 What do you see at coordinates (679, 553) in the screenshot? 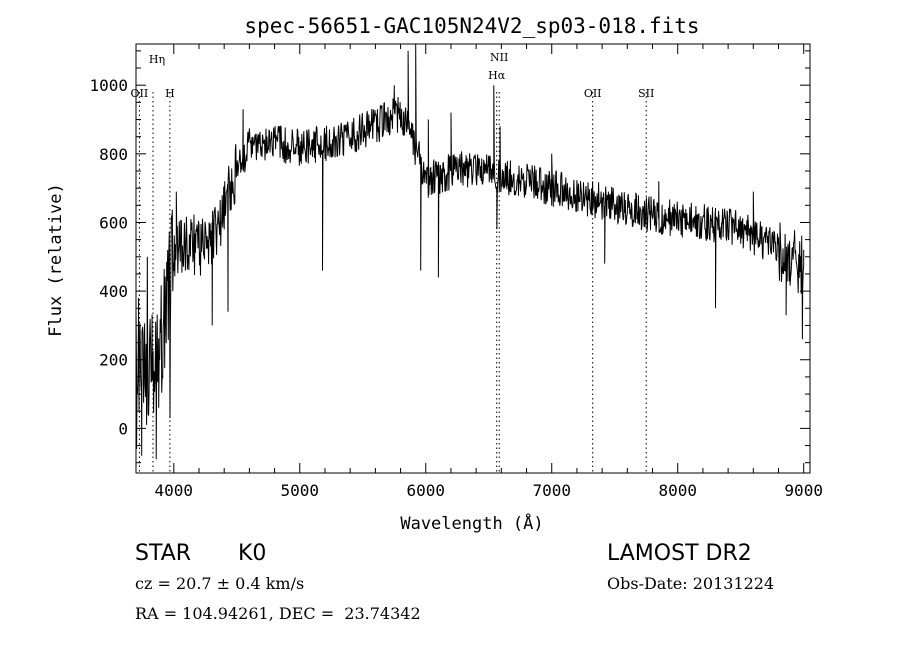
I see `survey-name: LAMOST DR2` at bounding box center [679, 553].